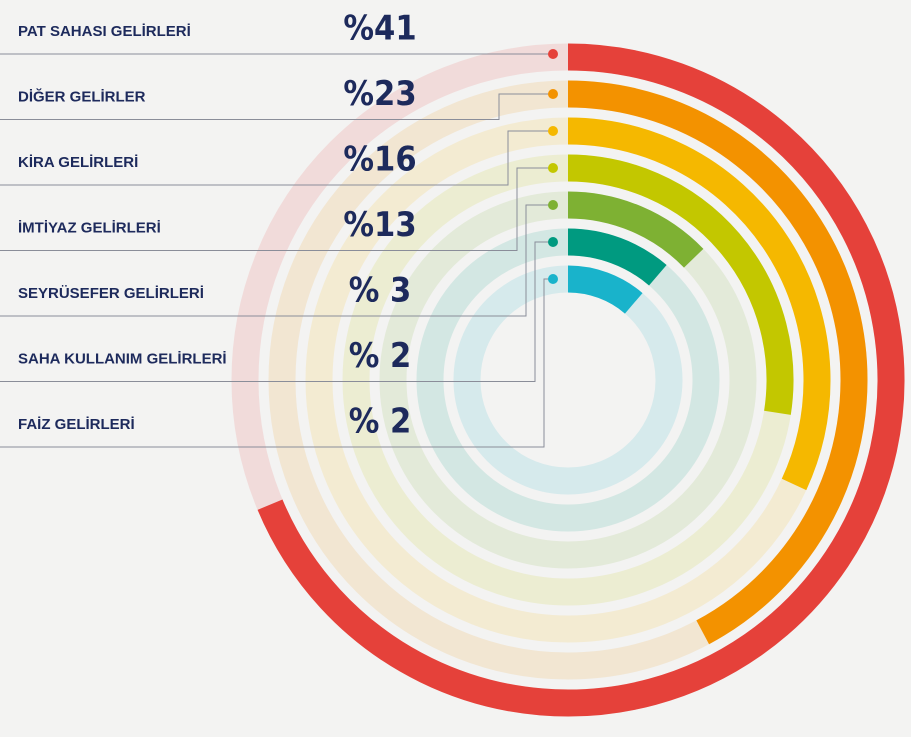 This screenshot has width=911, height=737. What do you see at coordinates (76, 424) in the screenshot?
I see `category-label: FAİZ GELİRLERİ` at bounding box center [76, 424].